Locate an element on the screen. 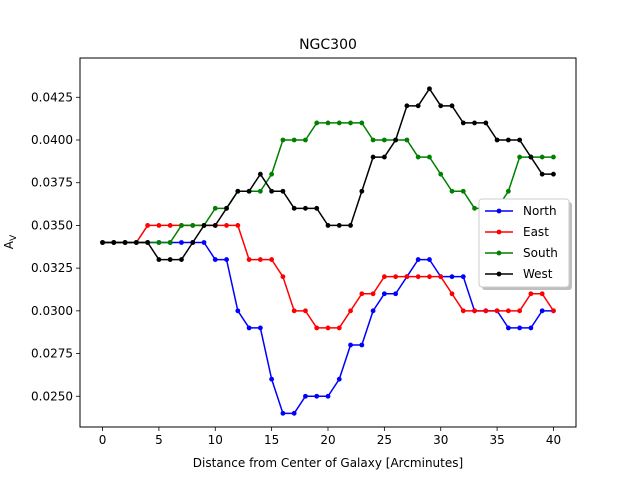 Image resolution: width=640 pixels, height=480 pixels. y-tick-label: 0.0300 is located at coordinates (52, 311).